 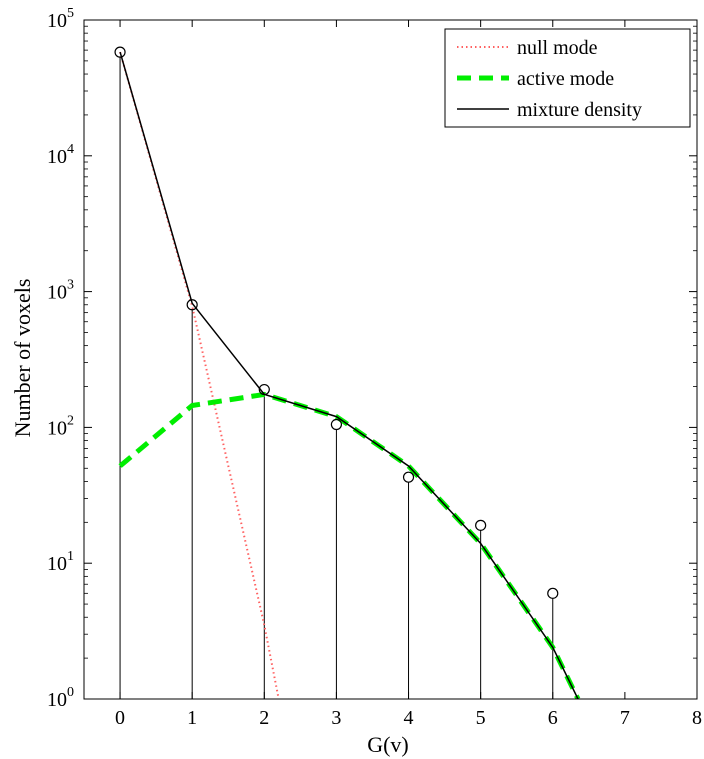 What do you see at coordinates (557, 48) in the screenshot?
I see `legend-label: null mode` at bounding box center [557, 48].